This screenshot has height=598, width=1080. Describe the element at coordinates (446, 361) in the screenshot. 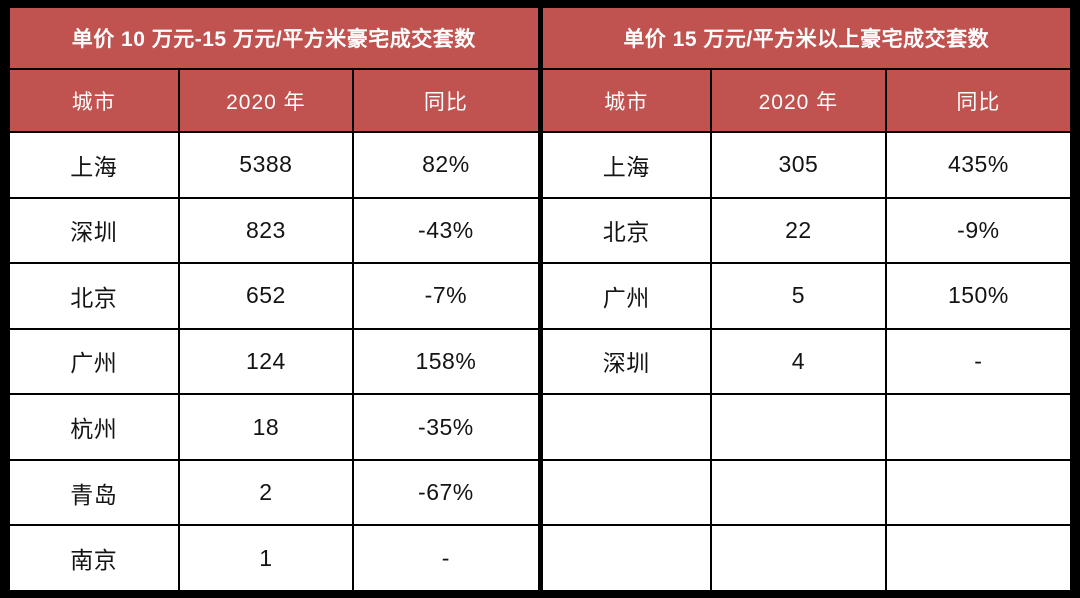

I see `yoy-cell: 158%` at that location.